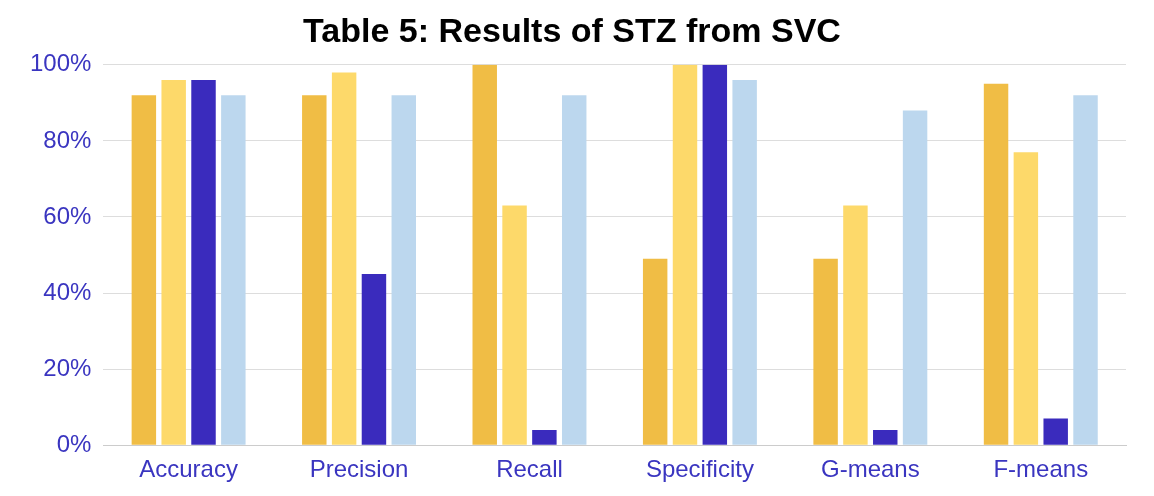  What do you see at coordinates (359, 469) in the screenshot?
I see `x-tick-label: Precision` at bounding box center [359, 469].